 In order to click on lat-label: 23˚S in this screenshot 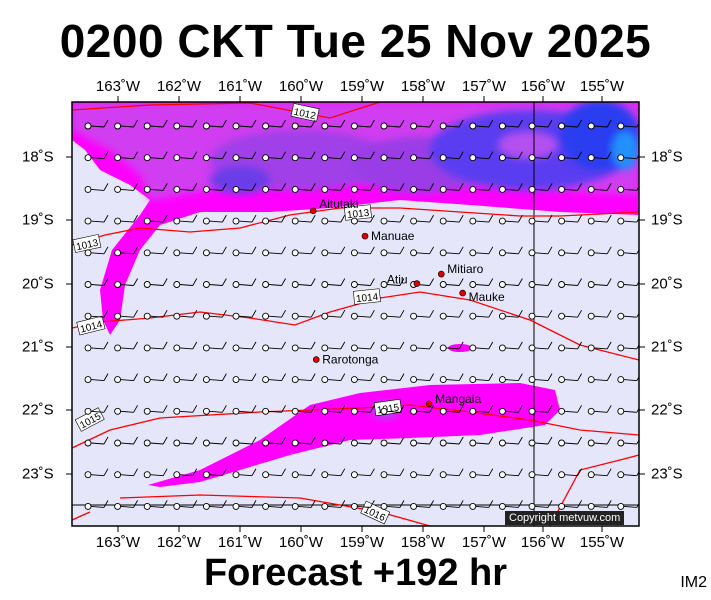, I will do `click(38, 474)`.